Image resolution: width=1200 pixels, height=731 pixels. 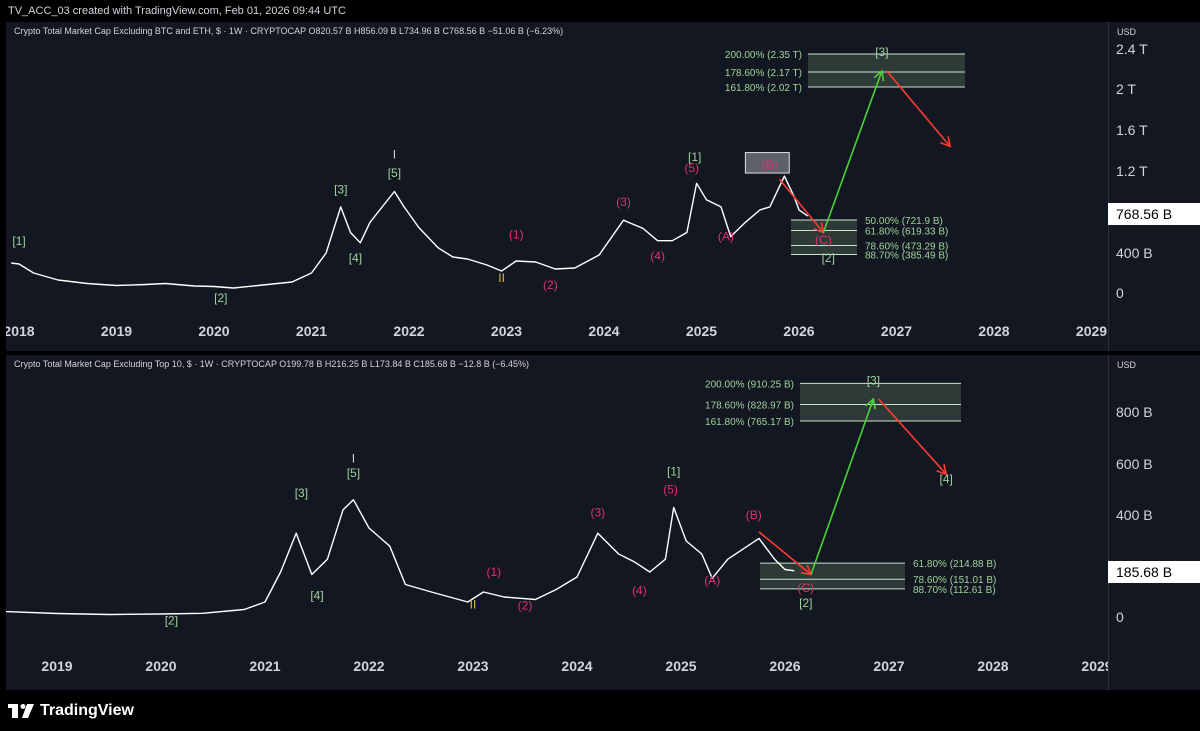 I want to click on pane-1-y-tick-label: 2.4 T, so click(x=1132, y=49).